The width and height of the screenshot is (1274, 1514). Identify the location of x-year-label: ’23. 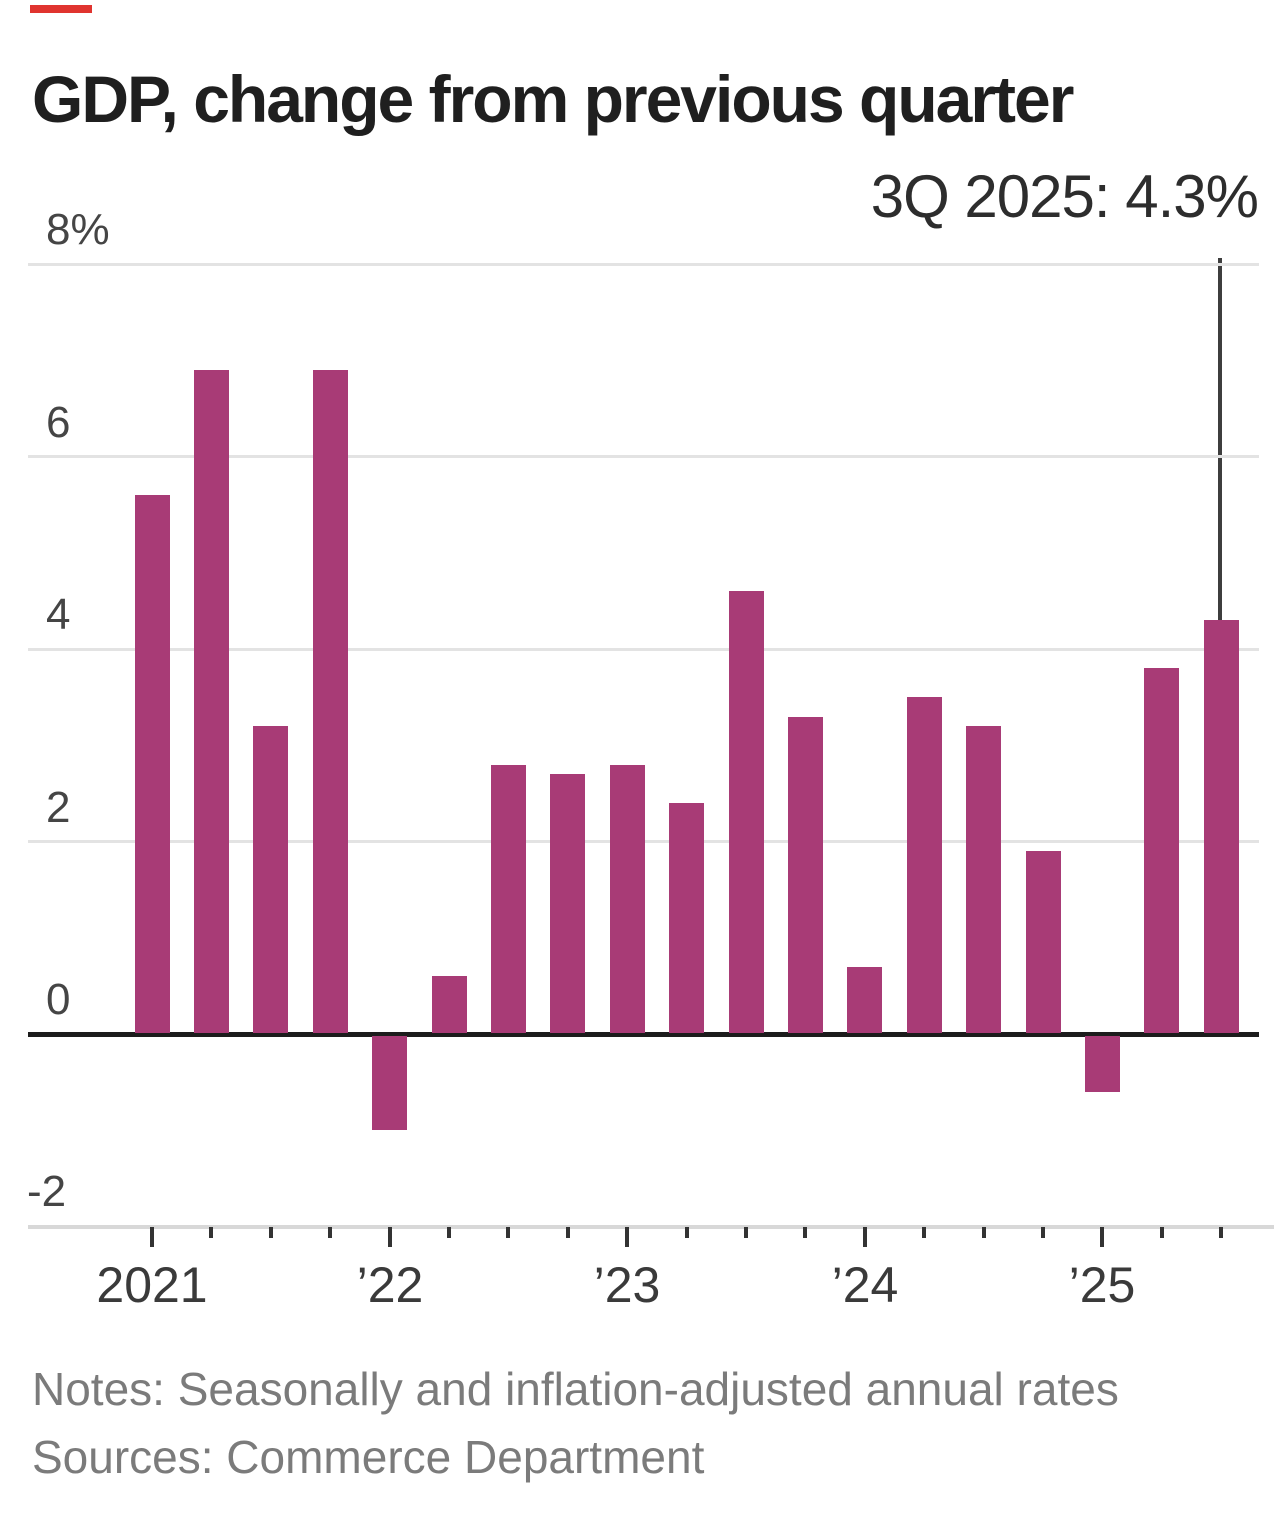
(627, 1285).